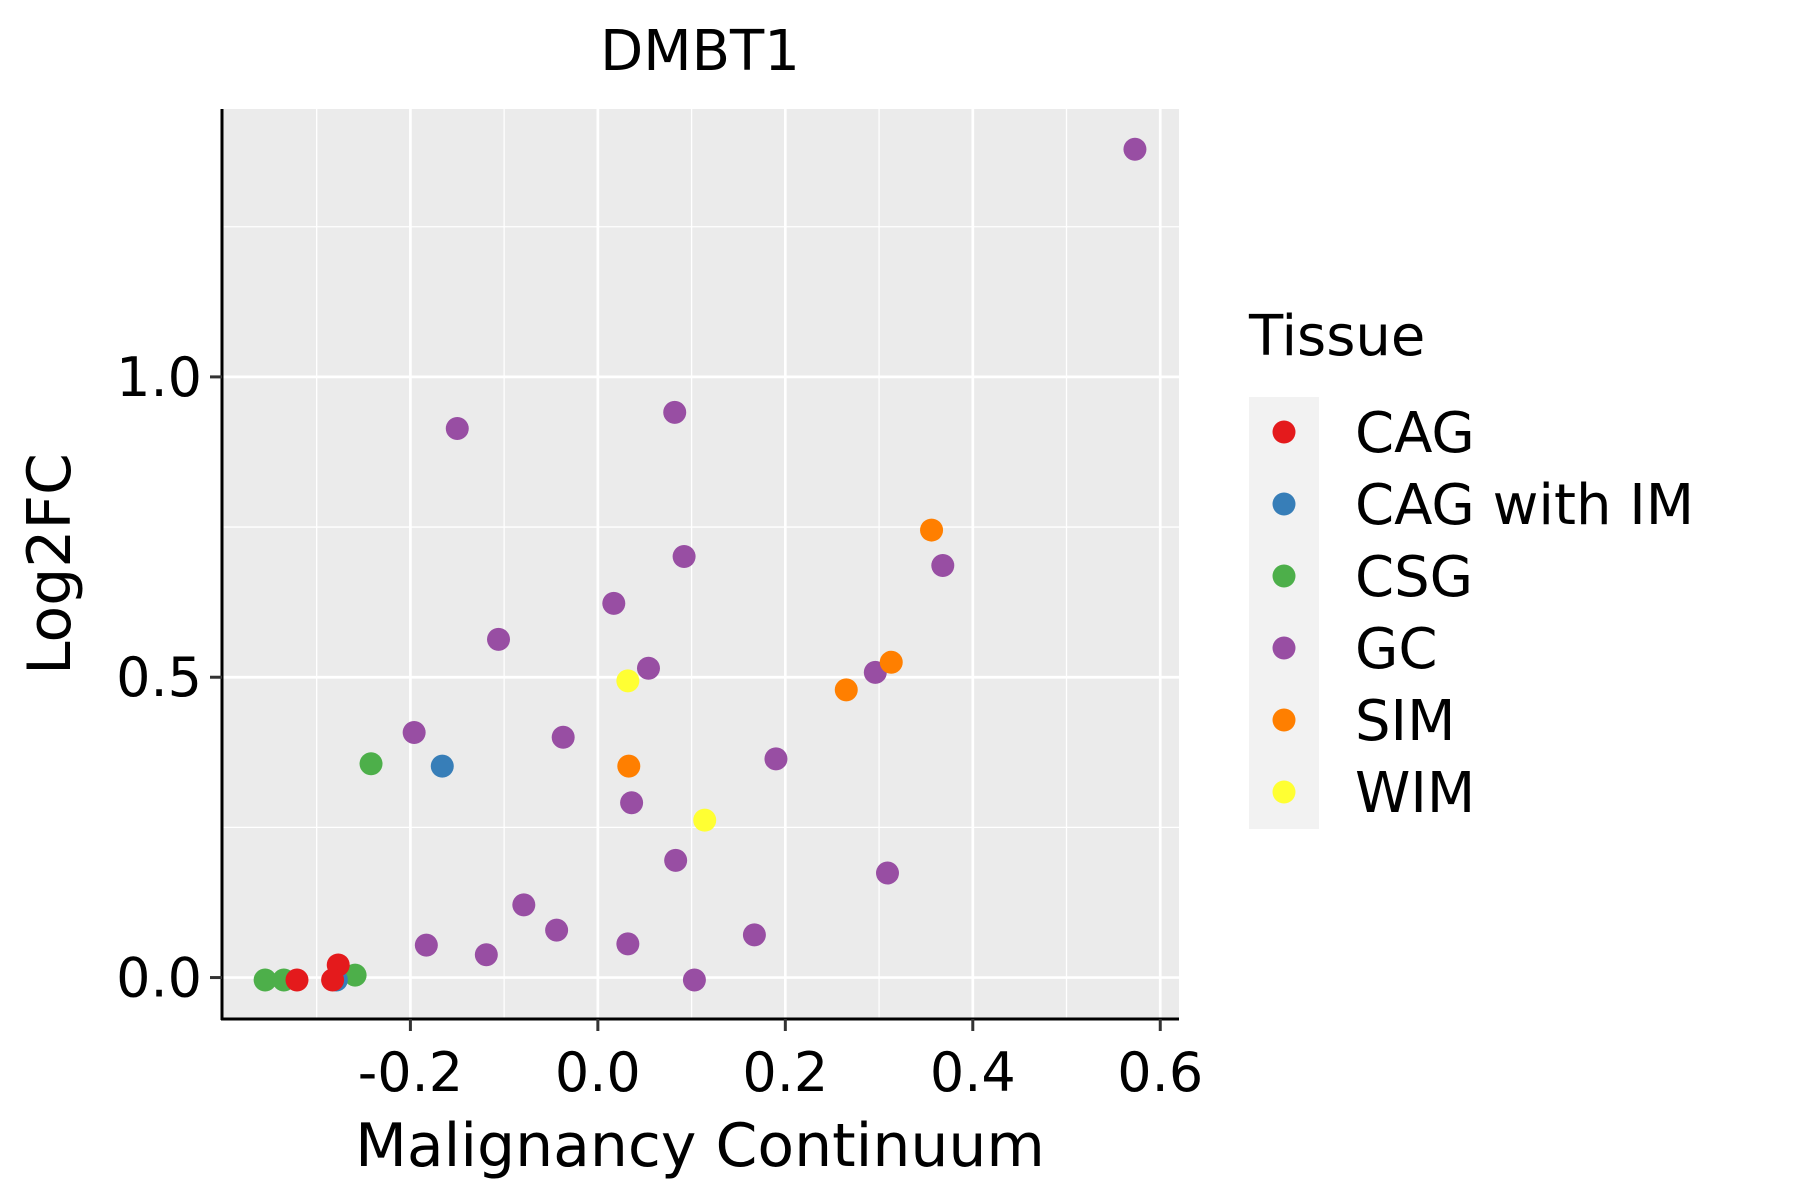 This screenshot has height=1204, width=1800. What do you see at coordinates (1284, 576) in the screenshot?
I see `legend-key-csg` at bounding box center [1284, 576].